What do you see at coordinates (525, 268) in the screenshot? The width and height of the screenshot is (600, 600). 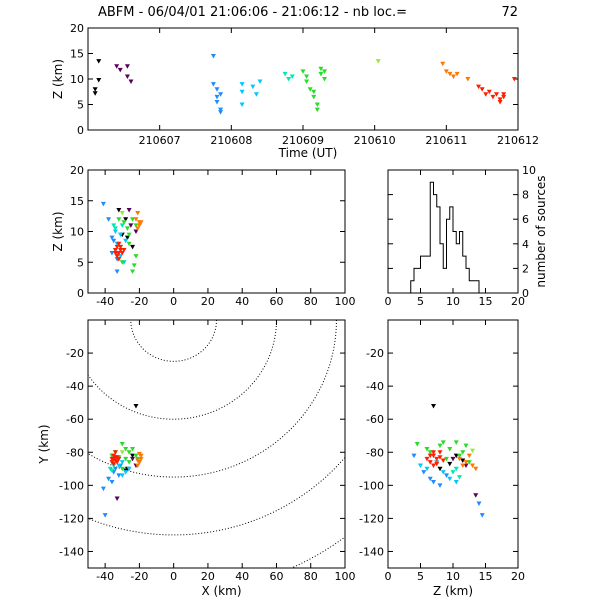 I see `y-tick-label: 2` at bounding box center [525, 268].